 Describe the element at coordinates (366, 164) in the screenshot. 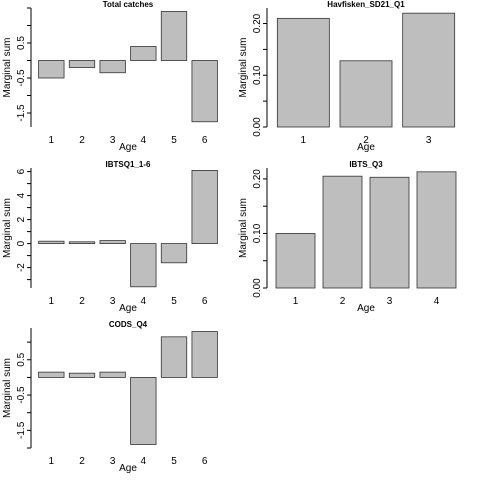

I see `chart-title: IBTS_Q3` at that location.